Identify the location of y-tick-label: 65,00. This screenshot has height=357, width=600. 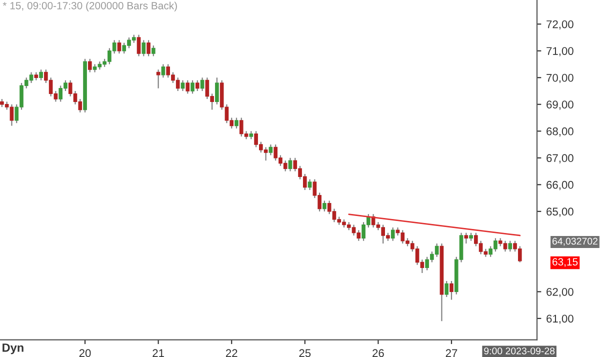
(560, 212).